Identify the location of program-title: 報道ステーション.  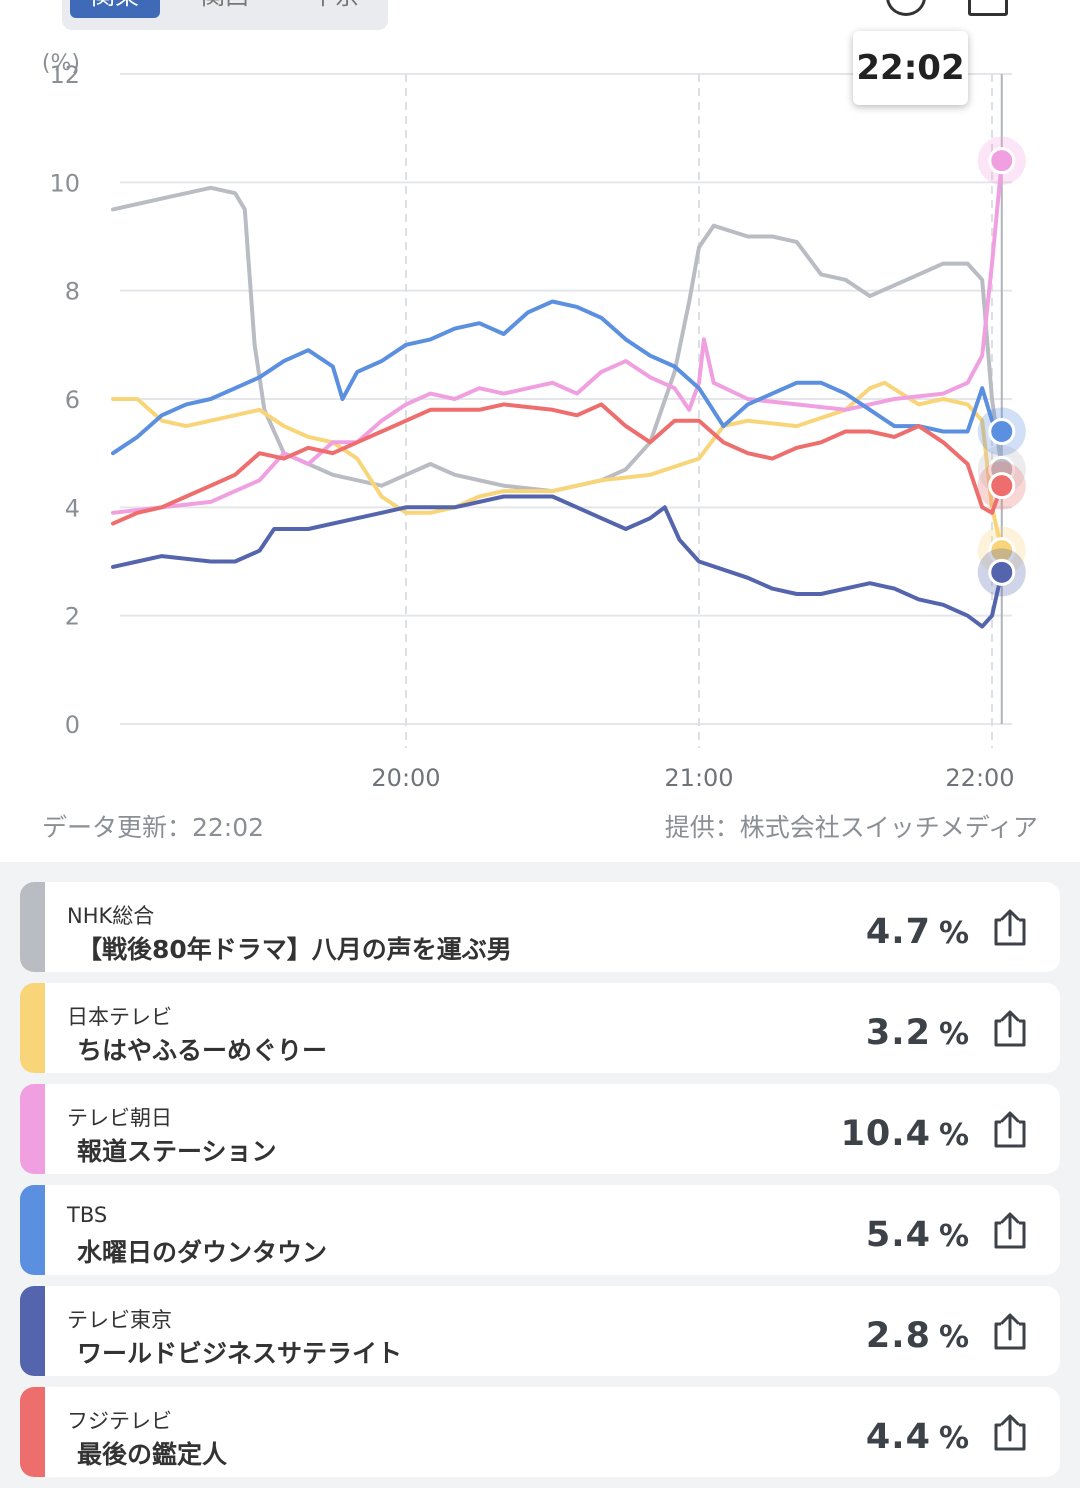
(177, 1151).